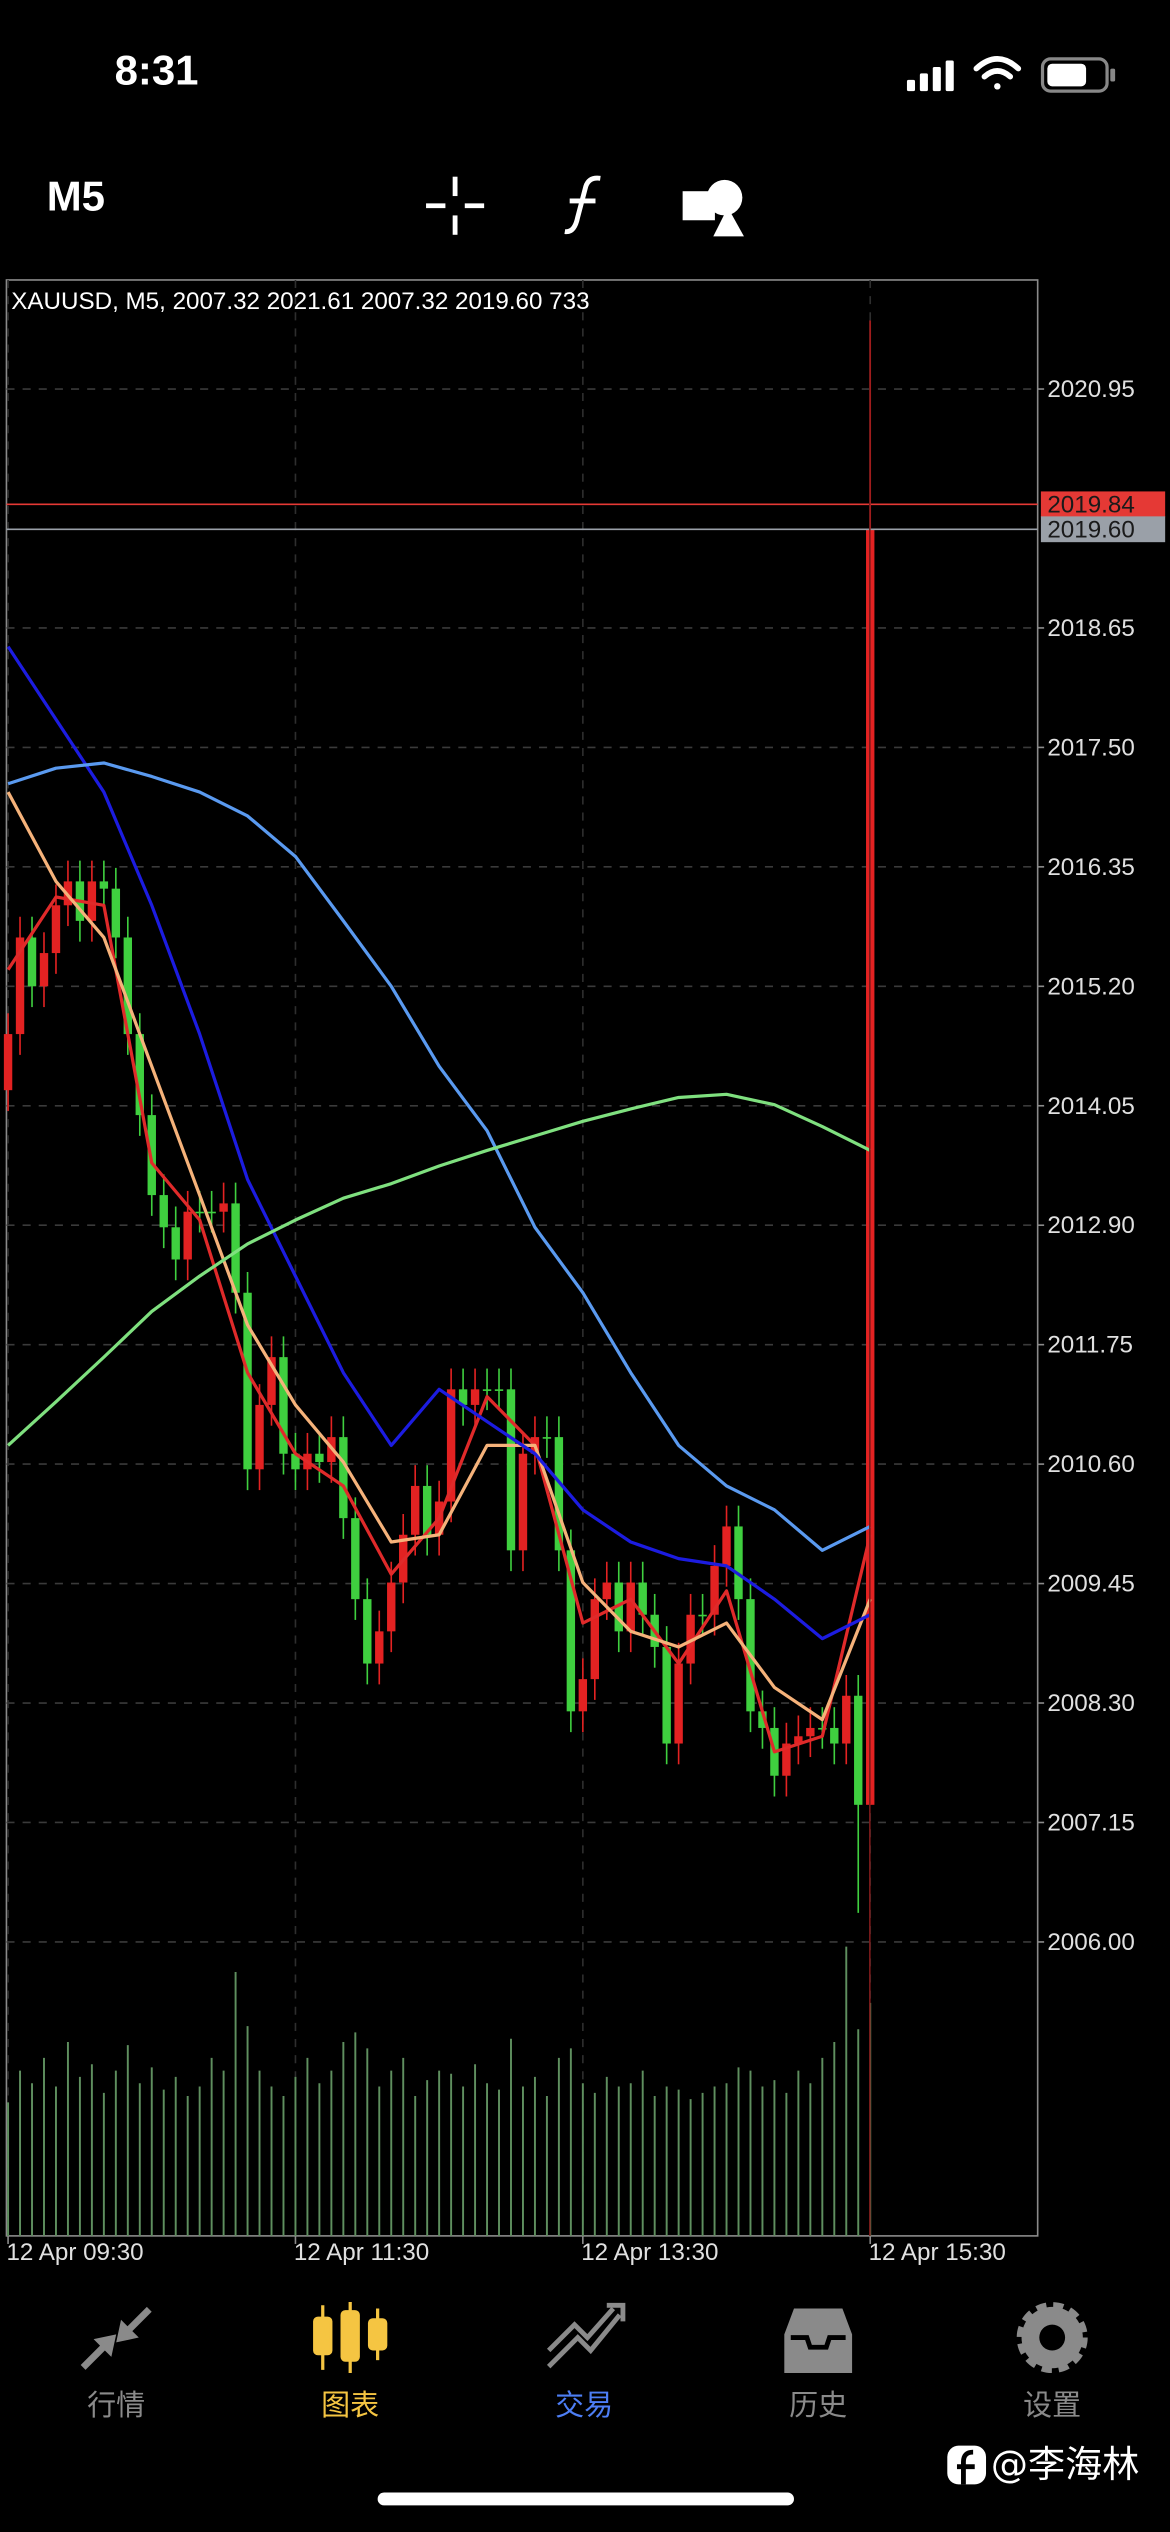  I want to click on watermark-icon, so click(967, 2465).